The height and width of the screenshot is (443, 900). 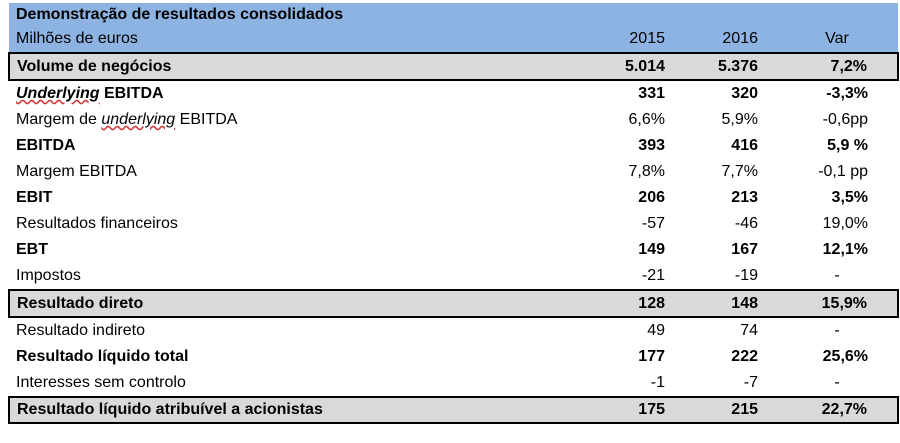 I want to click on cell-2016: 215, so click(x=729, y=410).